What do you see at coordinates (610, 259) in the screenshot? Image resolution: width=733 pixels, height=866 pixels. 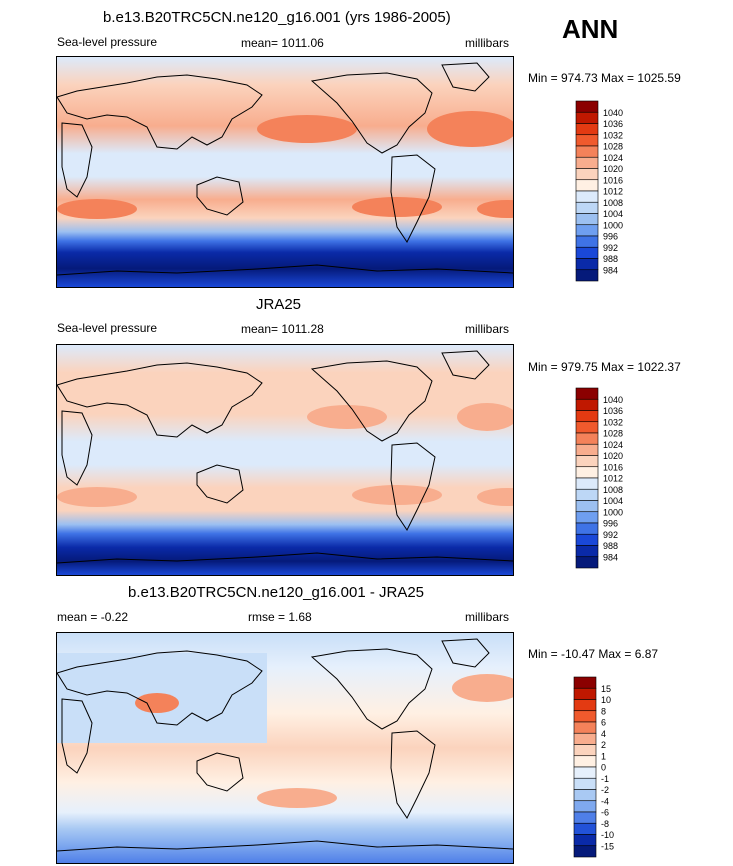 I see `colorbar-tick-label: 988` at bounding box center [610, 259].